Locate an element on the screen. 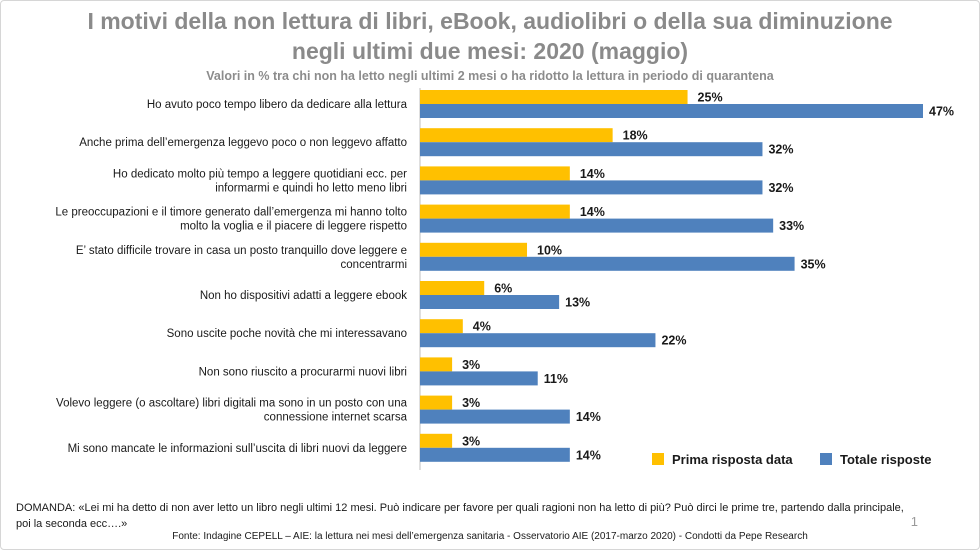 The image size is (980, 550). data-label: 35% is located at coordinates (813, 264).